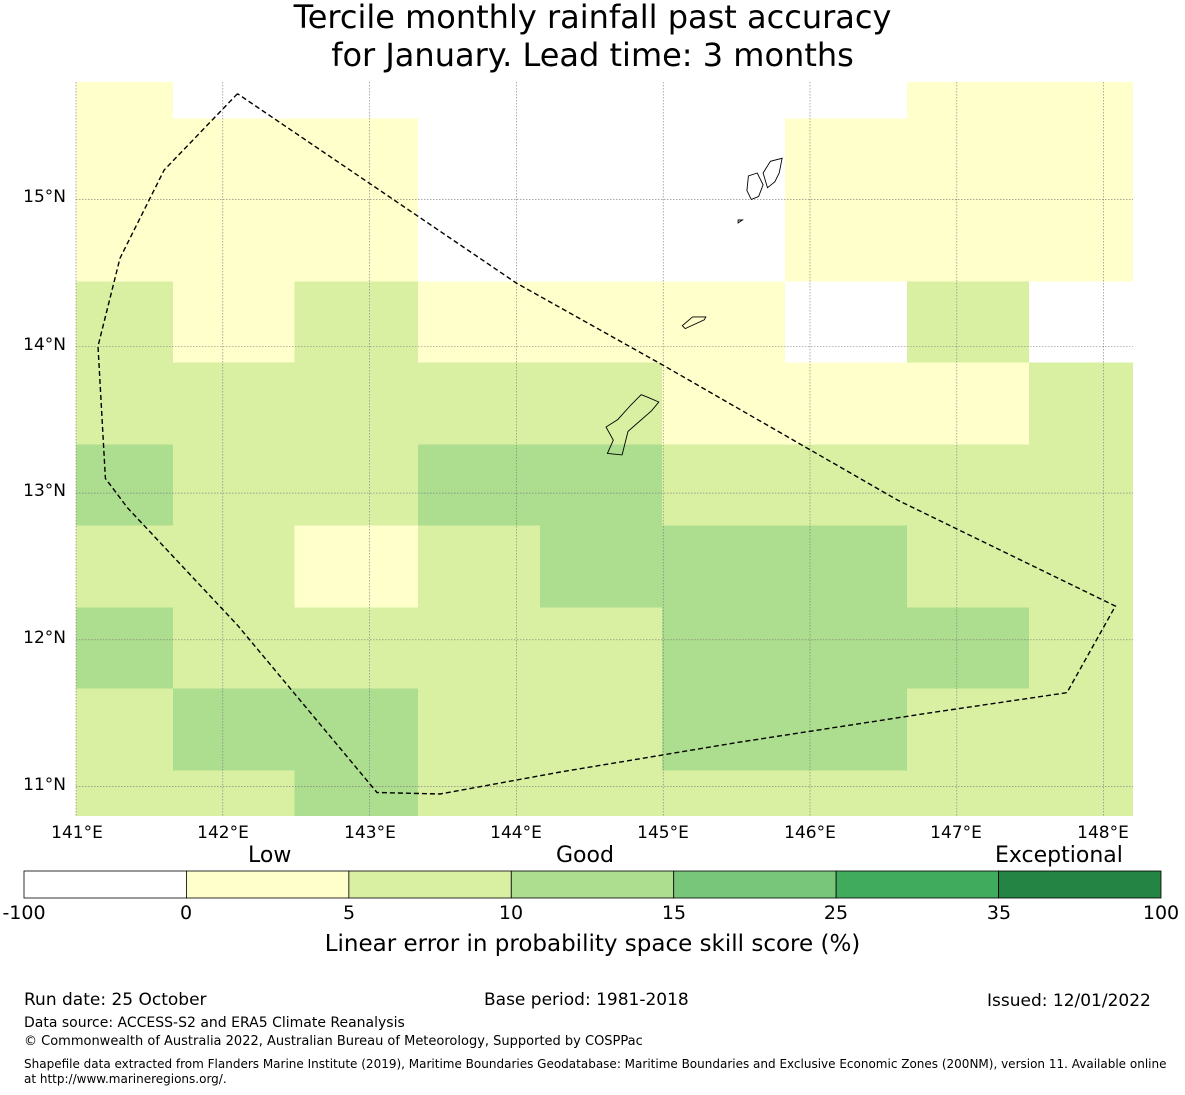 The height and width of the screenshot is (1095, 1185). I want to click on colorbar-tick-label: 5, so click(349, 913).